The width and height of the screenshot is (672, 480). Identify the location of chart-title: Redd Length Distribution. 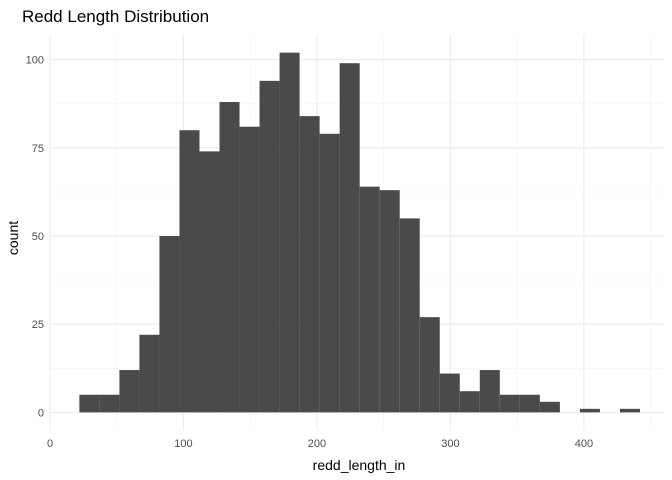
(115, 16).